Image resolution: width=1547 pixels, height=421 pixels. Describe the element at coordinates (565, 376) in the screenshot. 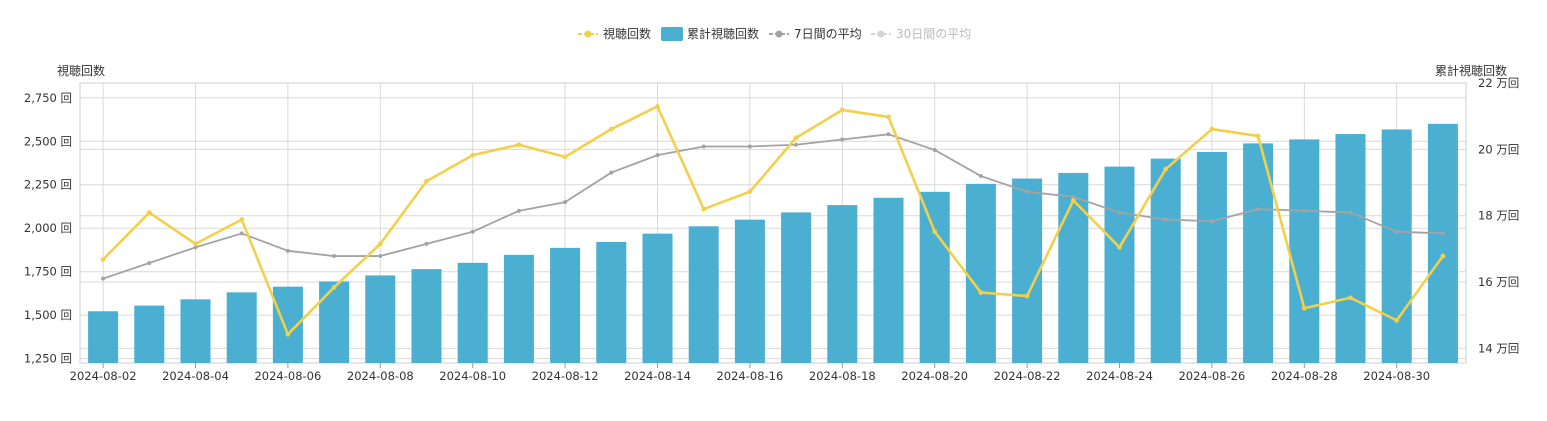

I see `x-tick-label-5: 2024-08-12` at that location.